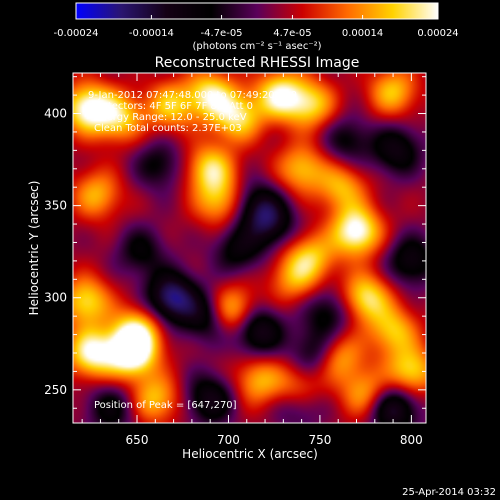  Describe the element at coordinates (34, 248) in the screenshot. I see `y-axis-label: Heliocentric Y (arcsec)` at that location.